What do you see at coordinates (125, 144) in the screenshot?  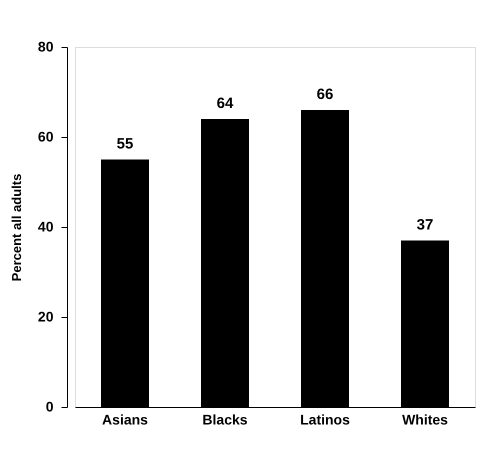 I see `data-label: 55` at bounding box center [125, 144].